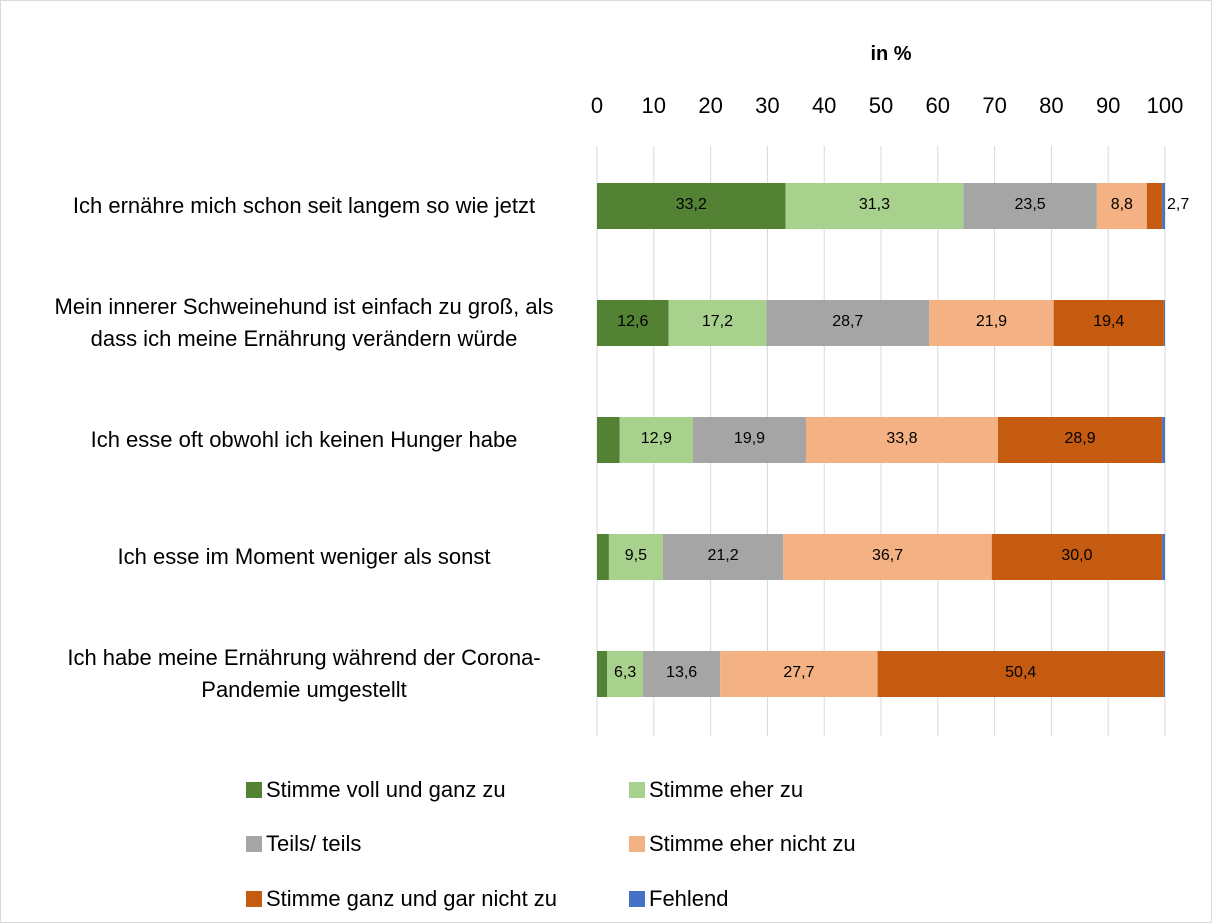 The height and width of the screenshot is (923, 1212). Describe the element at coordinates (938, 105) in the screenshot. I see `x-tick-label: 60` at that location.